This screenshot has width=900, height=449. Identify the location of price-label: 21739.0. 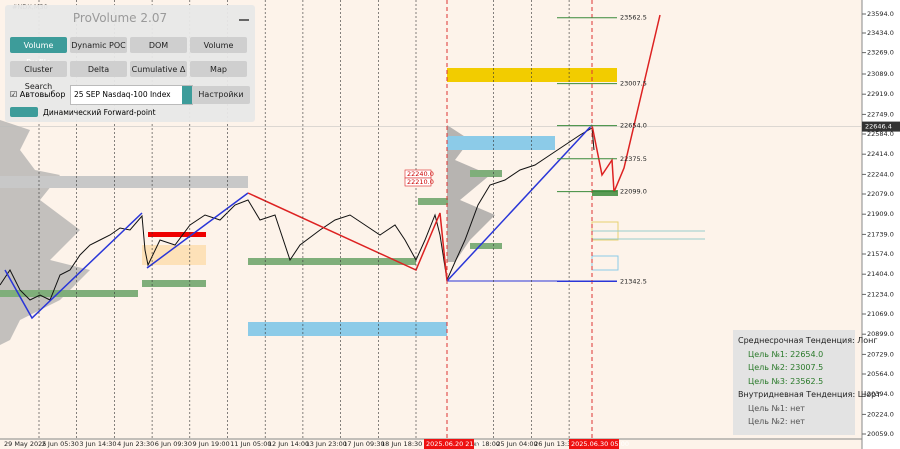
(880, 234).